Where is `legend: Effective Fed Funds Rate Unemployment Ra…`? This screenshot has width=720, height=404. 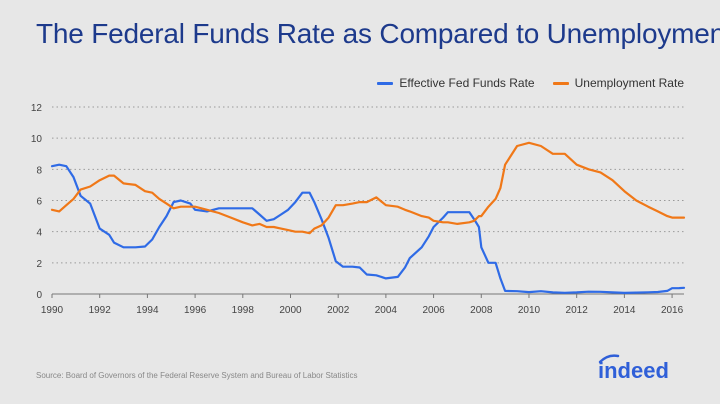 legend: Effective Fed Funds Rate Unemployment Ra… is located at coordinates (530, 83).